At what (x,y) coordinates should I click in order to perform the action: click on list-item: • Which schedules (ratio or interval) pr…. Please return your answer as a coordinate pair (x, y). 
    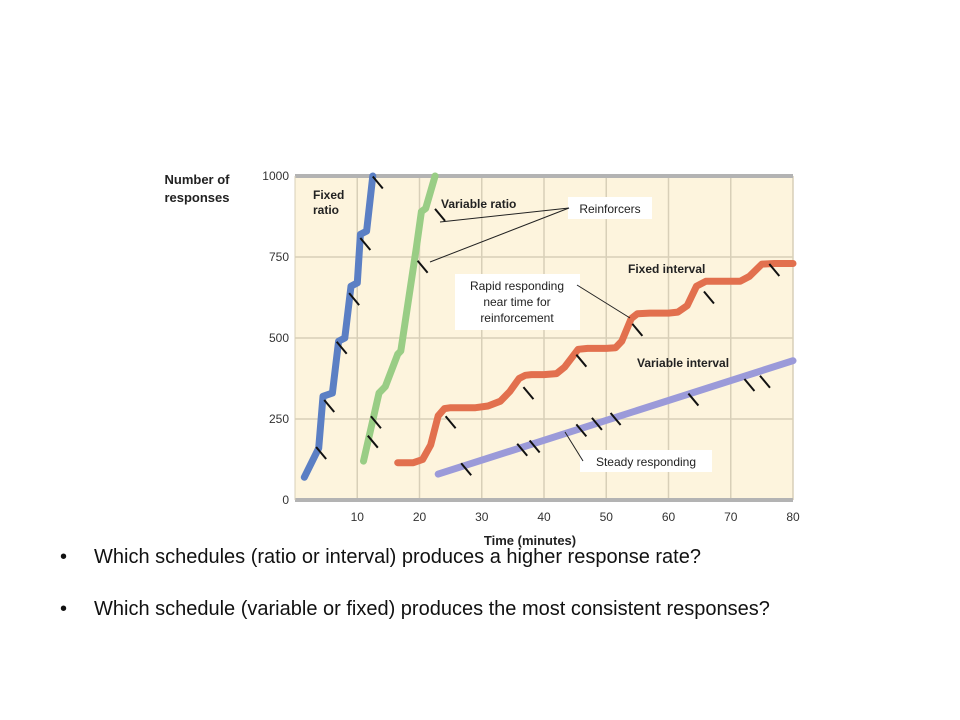
    Looking at the image, I should click on (490, 557).